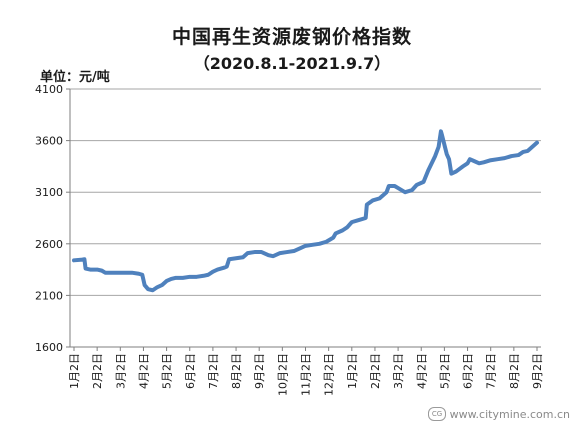  What do you see at coordinates (329, 374) in the screenshot?
I see `x-tick-label: 12月2日` at bounding box center [329, 374].